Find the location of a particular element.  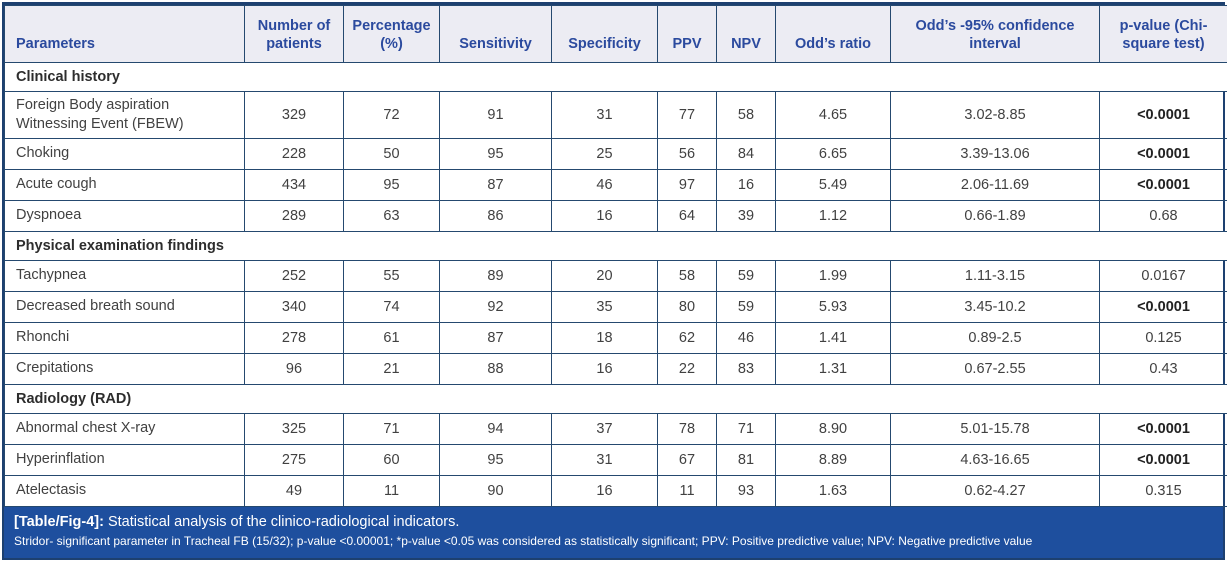

value-cell: 97 is located at coordinates (687, 184).